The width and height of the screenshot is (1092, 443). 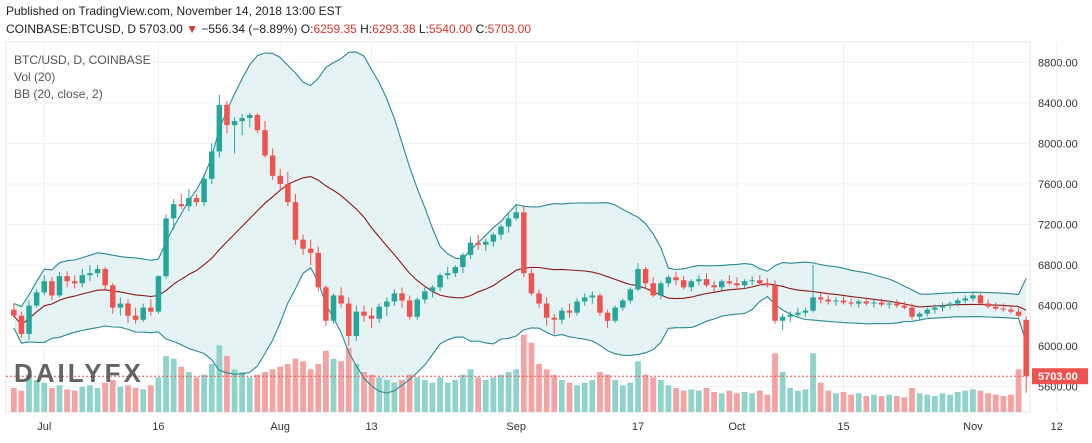 What do you see at coordinates (1058, 225) in the screenshot?
I see `y-tick-label: 7200.00` at bounding box center [1058, 225].